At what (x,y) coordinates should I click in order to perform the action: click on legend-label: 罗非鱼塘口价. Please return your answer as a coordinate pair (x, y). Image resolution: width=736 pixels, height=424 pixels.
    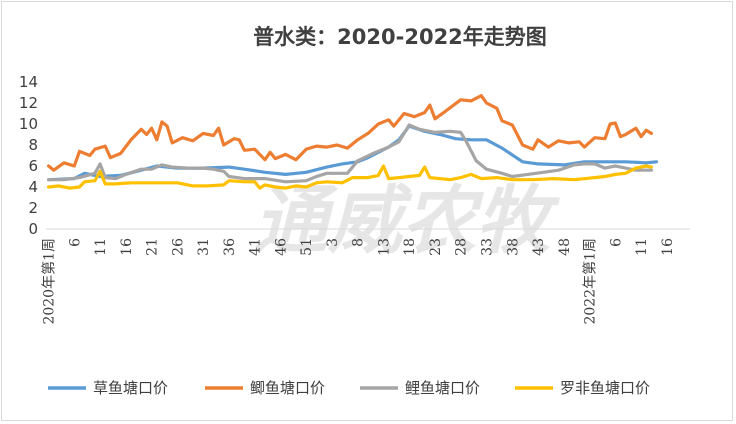
    Looking at the image, I should click on (605, 388).